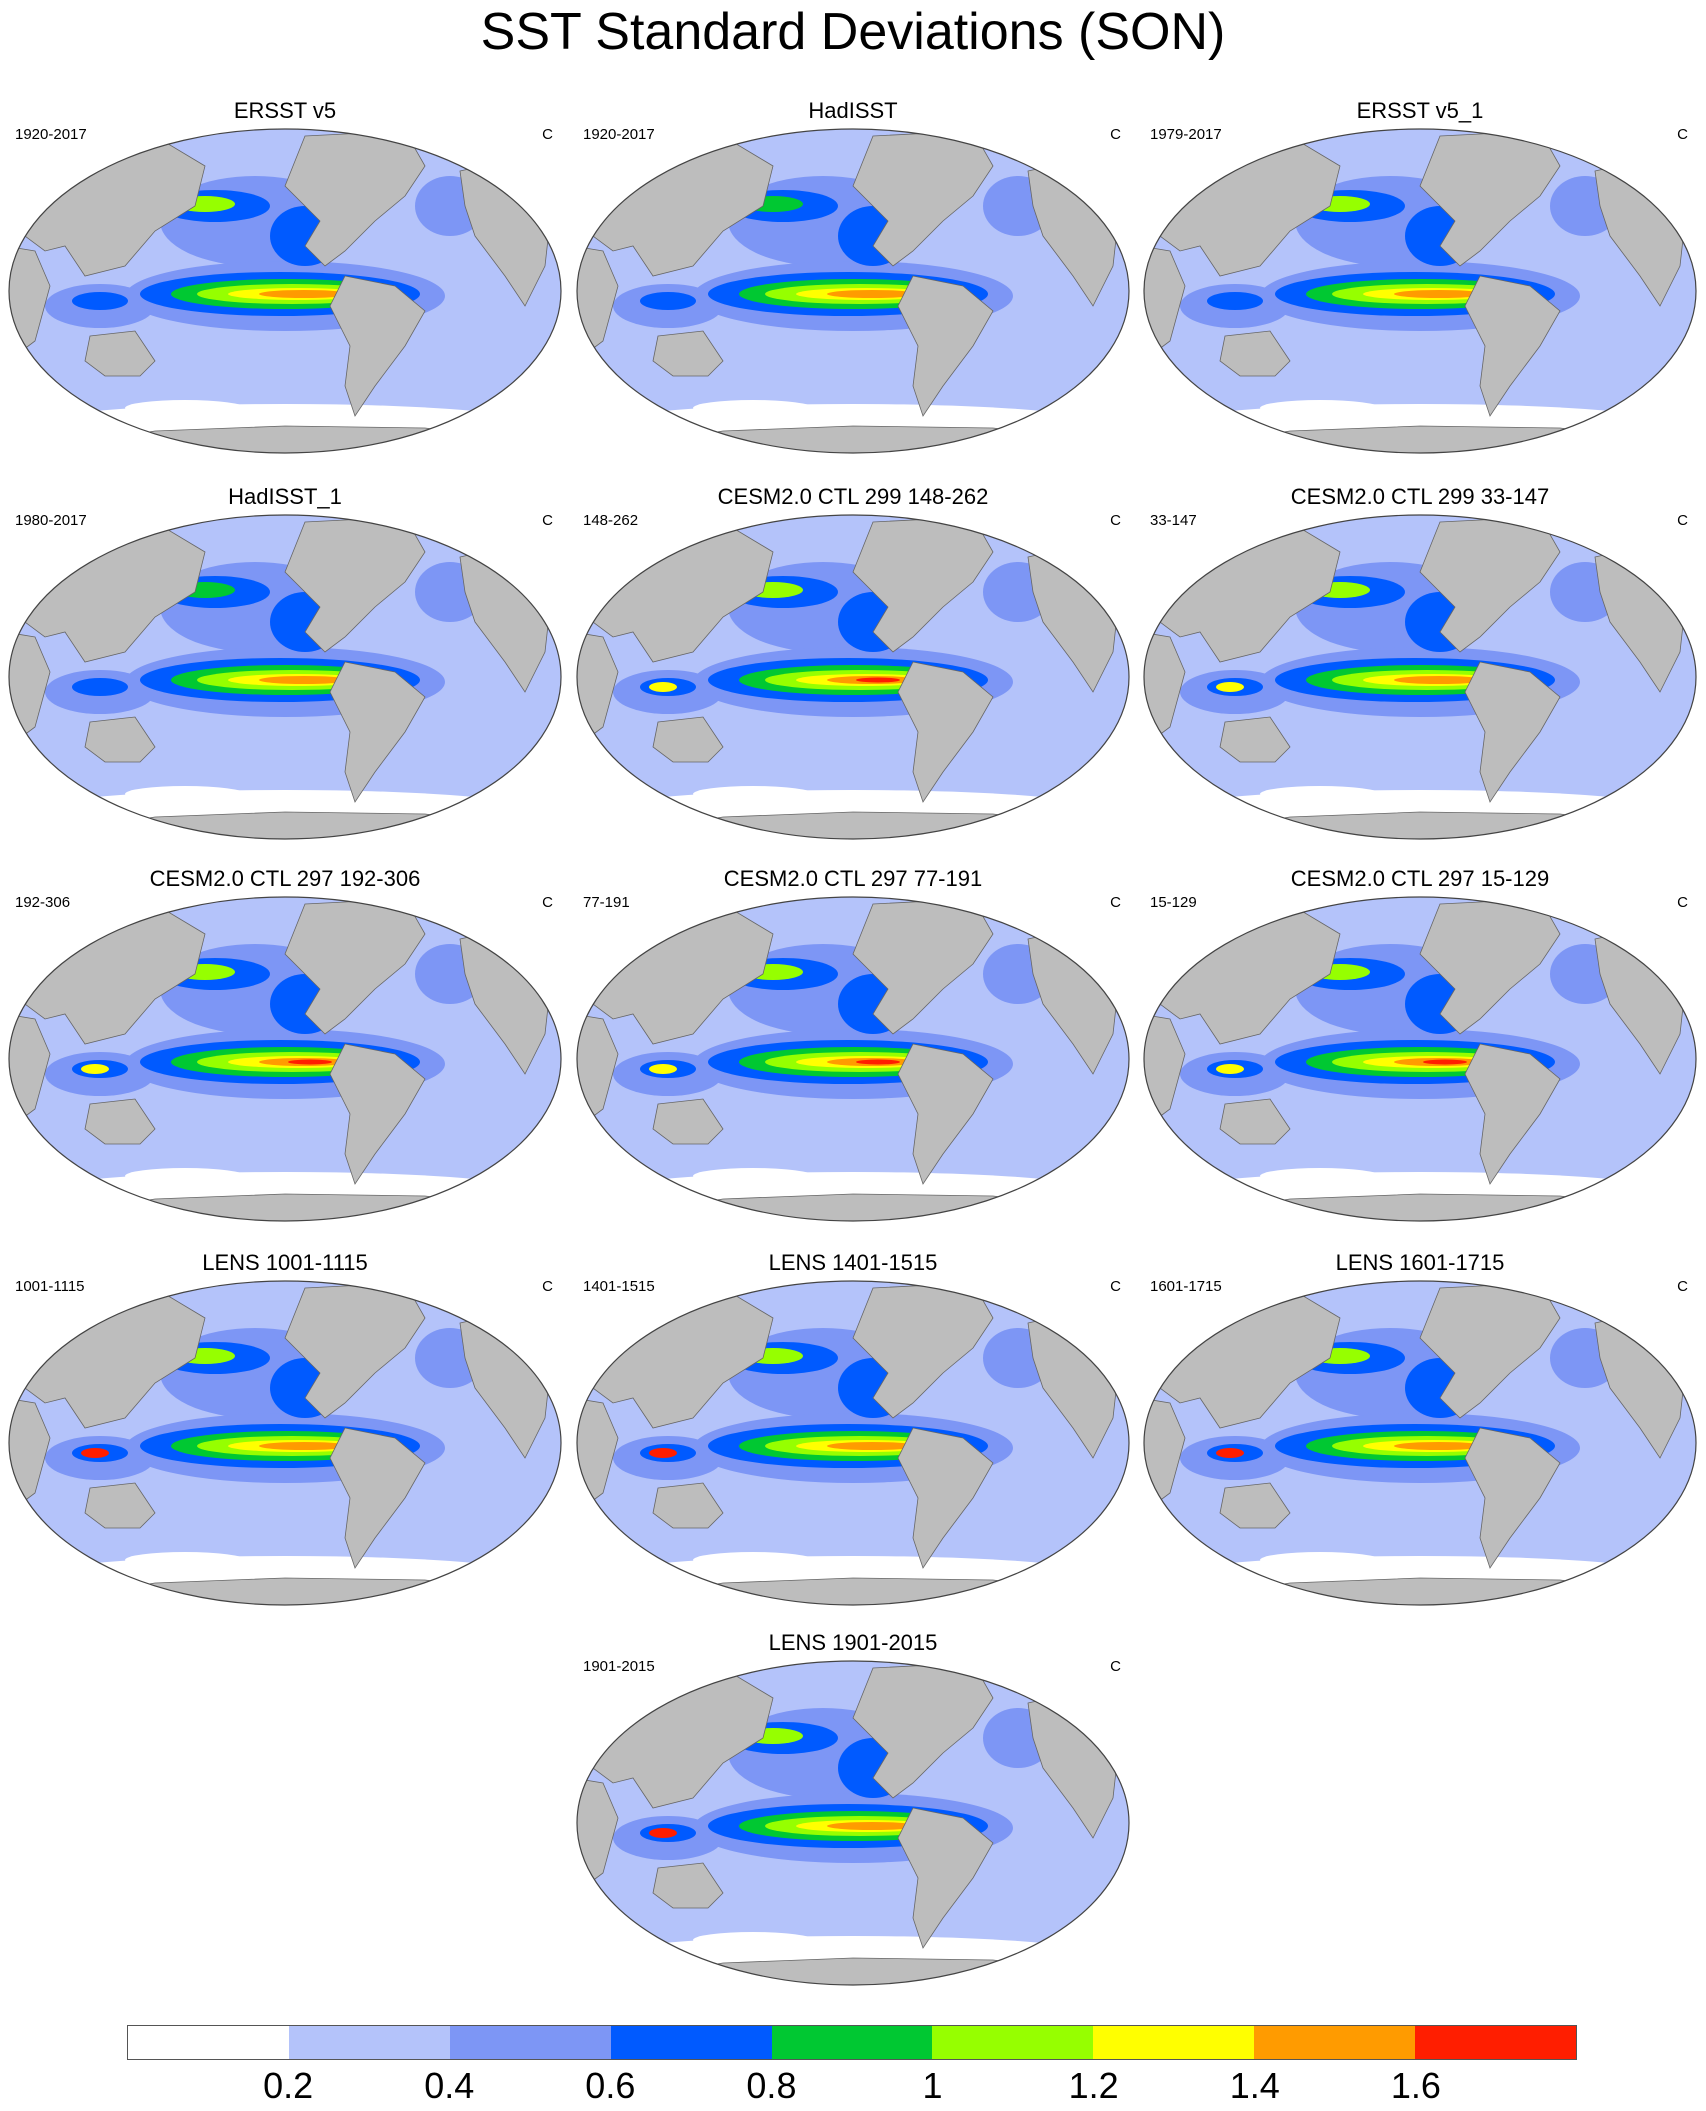 Image resolution: width=1706 pixels, height=2111 pixels. I want to click on panel-period-label: 1979-2017, so click(1186, 134).